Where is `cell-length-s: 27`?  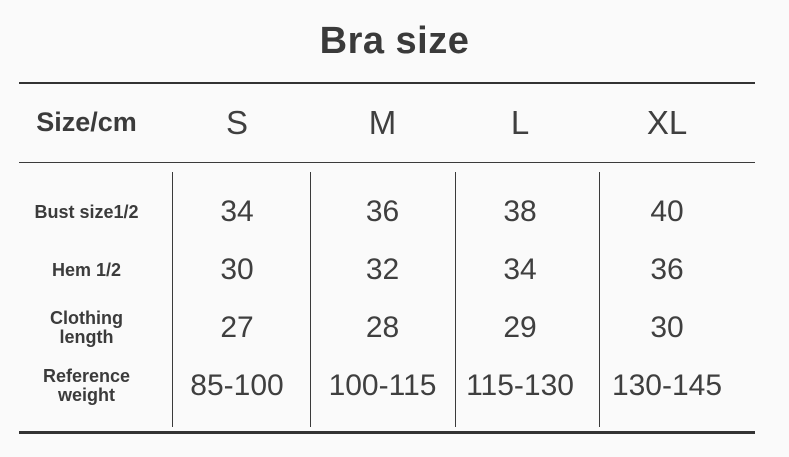
cell-length-s: 27 is located at coordinates (237, 327).